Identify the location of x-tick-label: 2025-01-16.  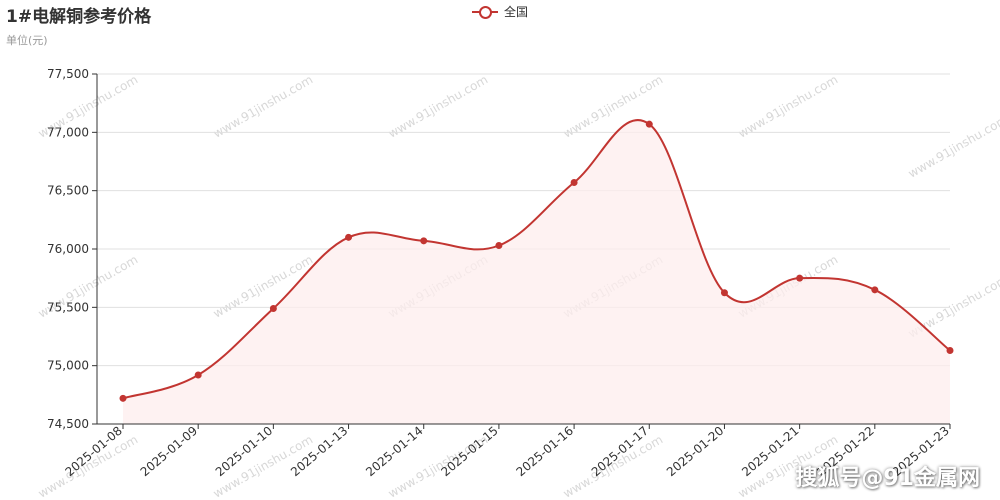
(545, 452).